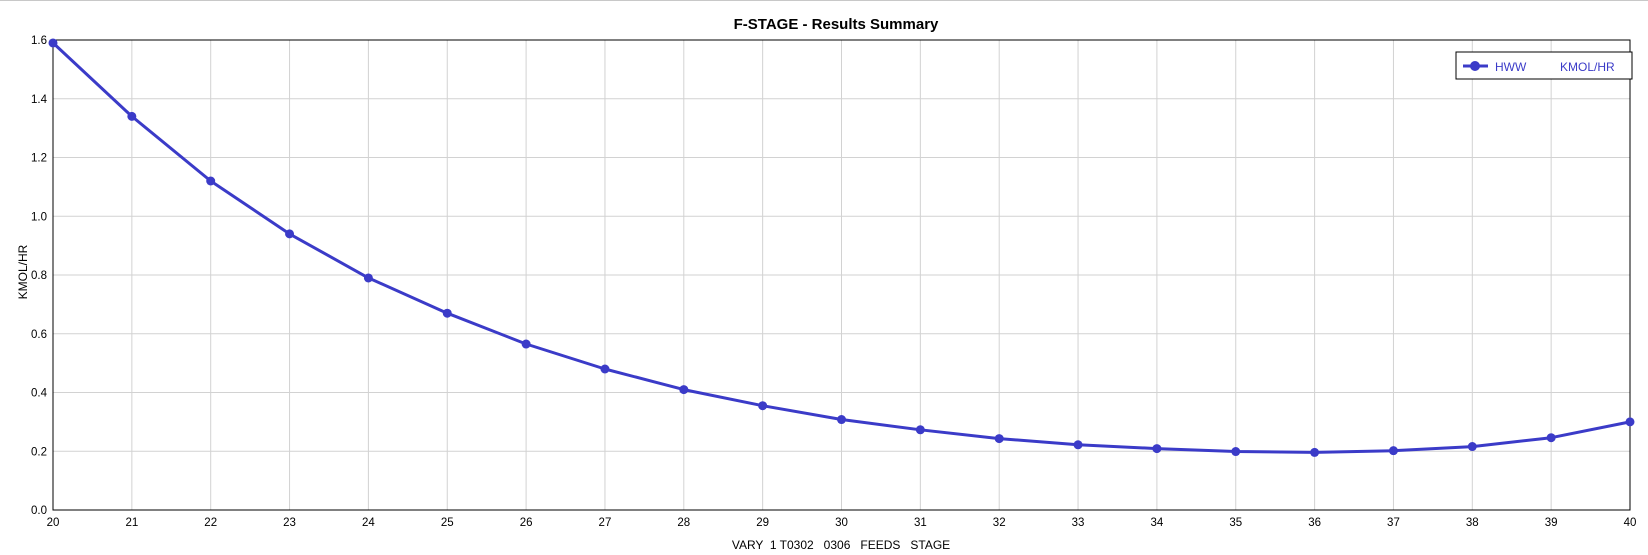 The height and width of the screenshot is (555, 1648). I want to click on y-tick-label: 0.0, so click(39, 511).